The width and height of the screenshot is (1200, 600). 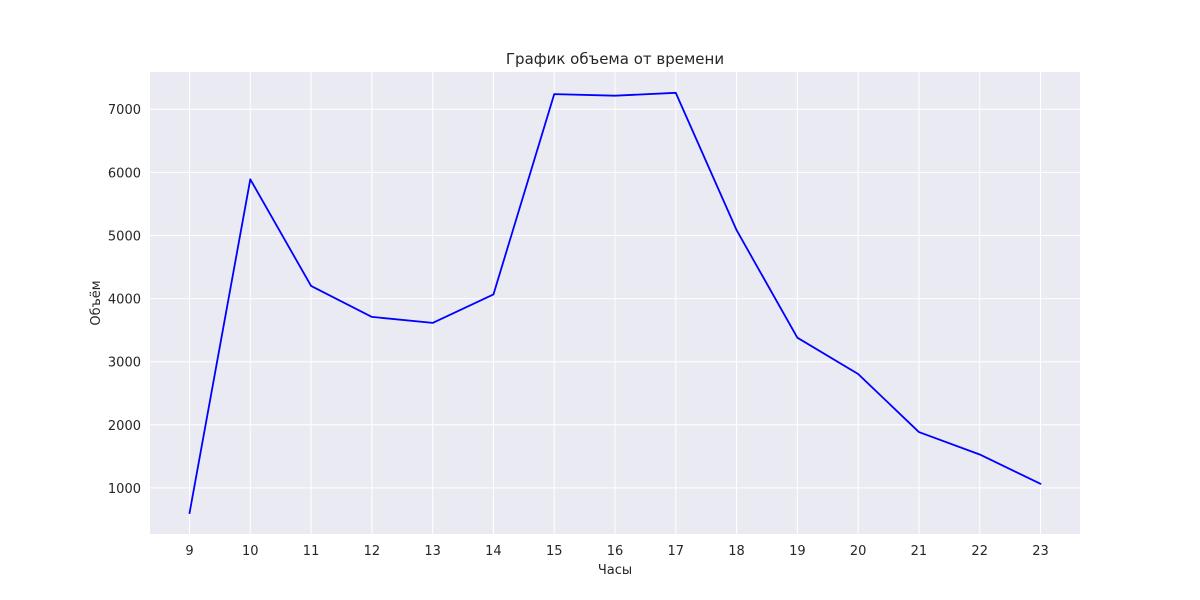 I want to click on x-tick-label: 21, so click(x=919, y=551).